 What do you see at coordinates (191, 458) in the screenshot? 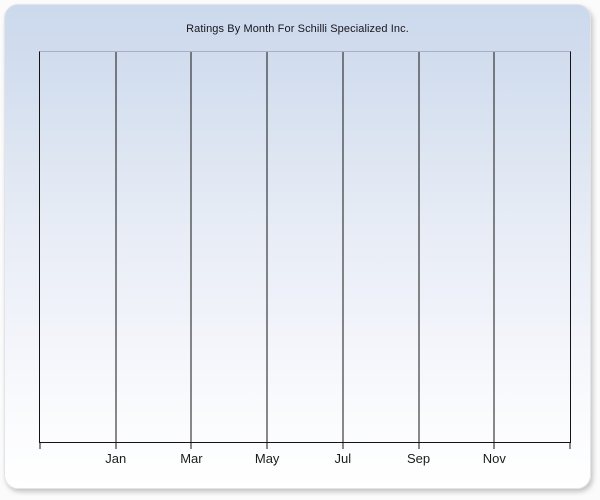
I see `x-axis-label: Mar` at bounding box center [191, 458].